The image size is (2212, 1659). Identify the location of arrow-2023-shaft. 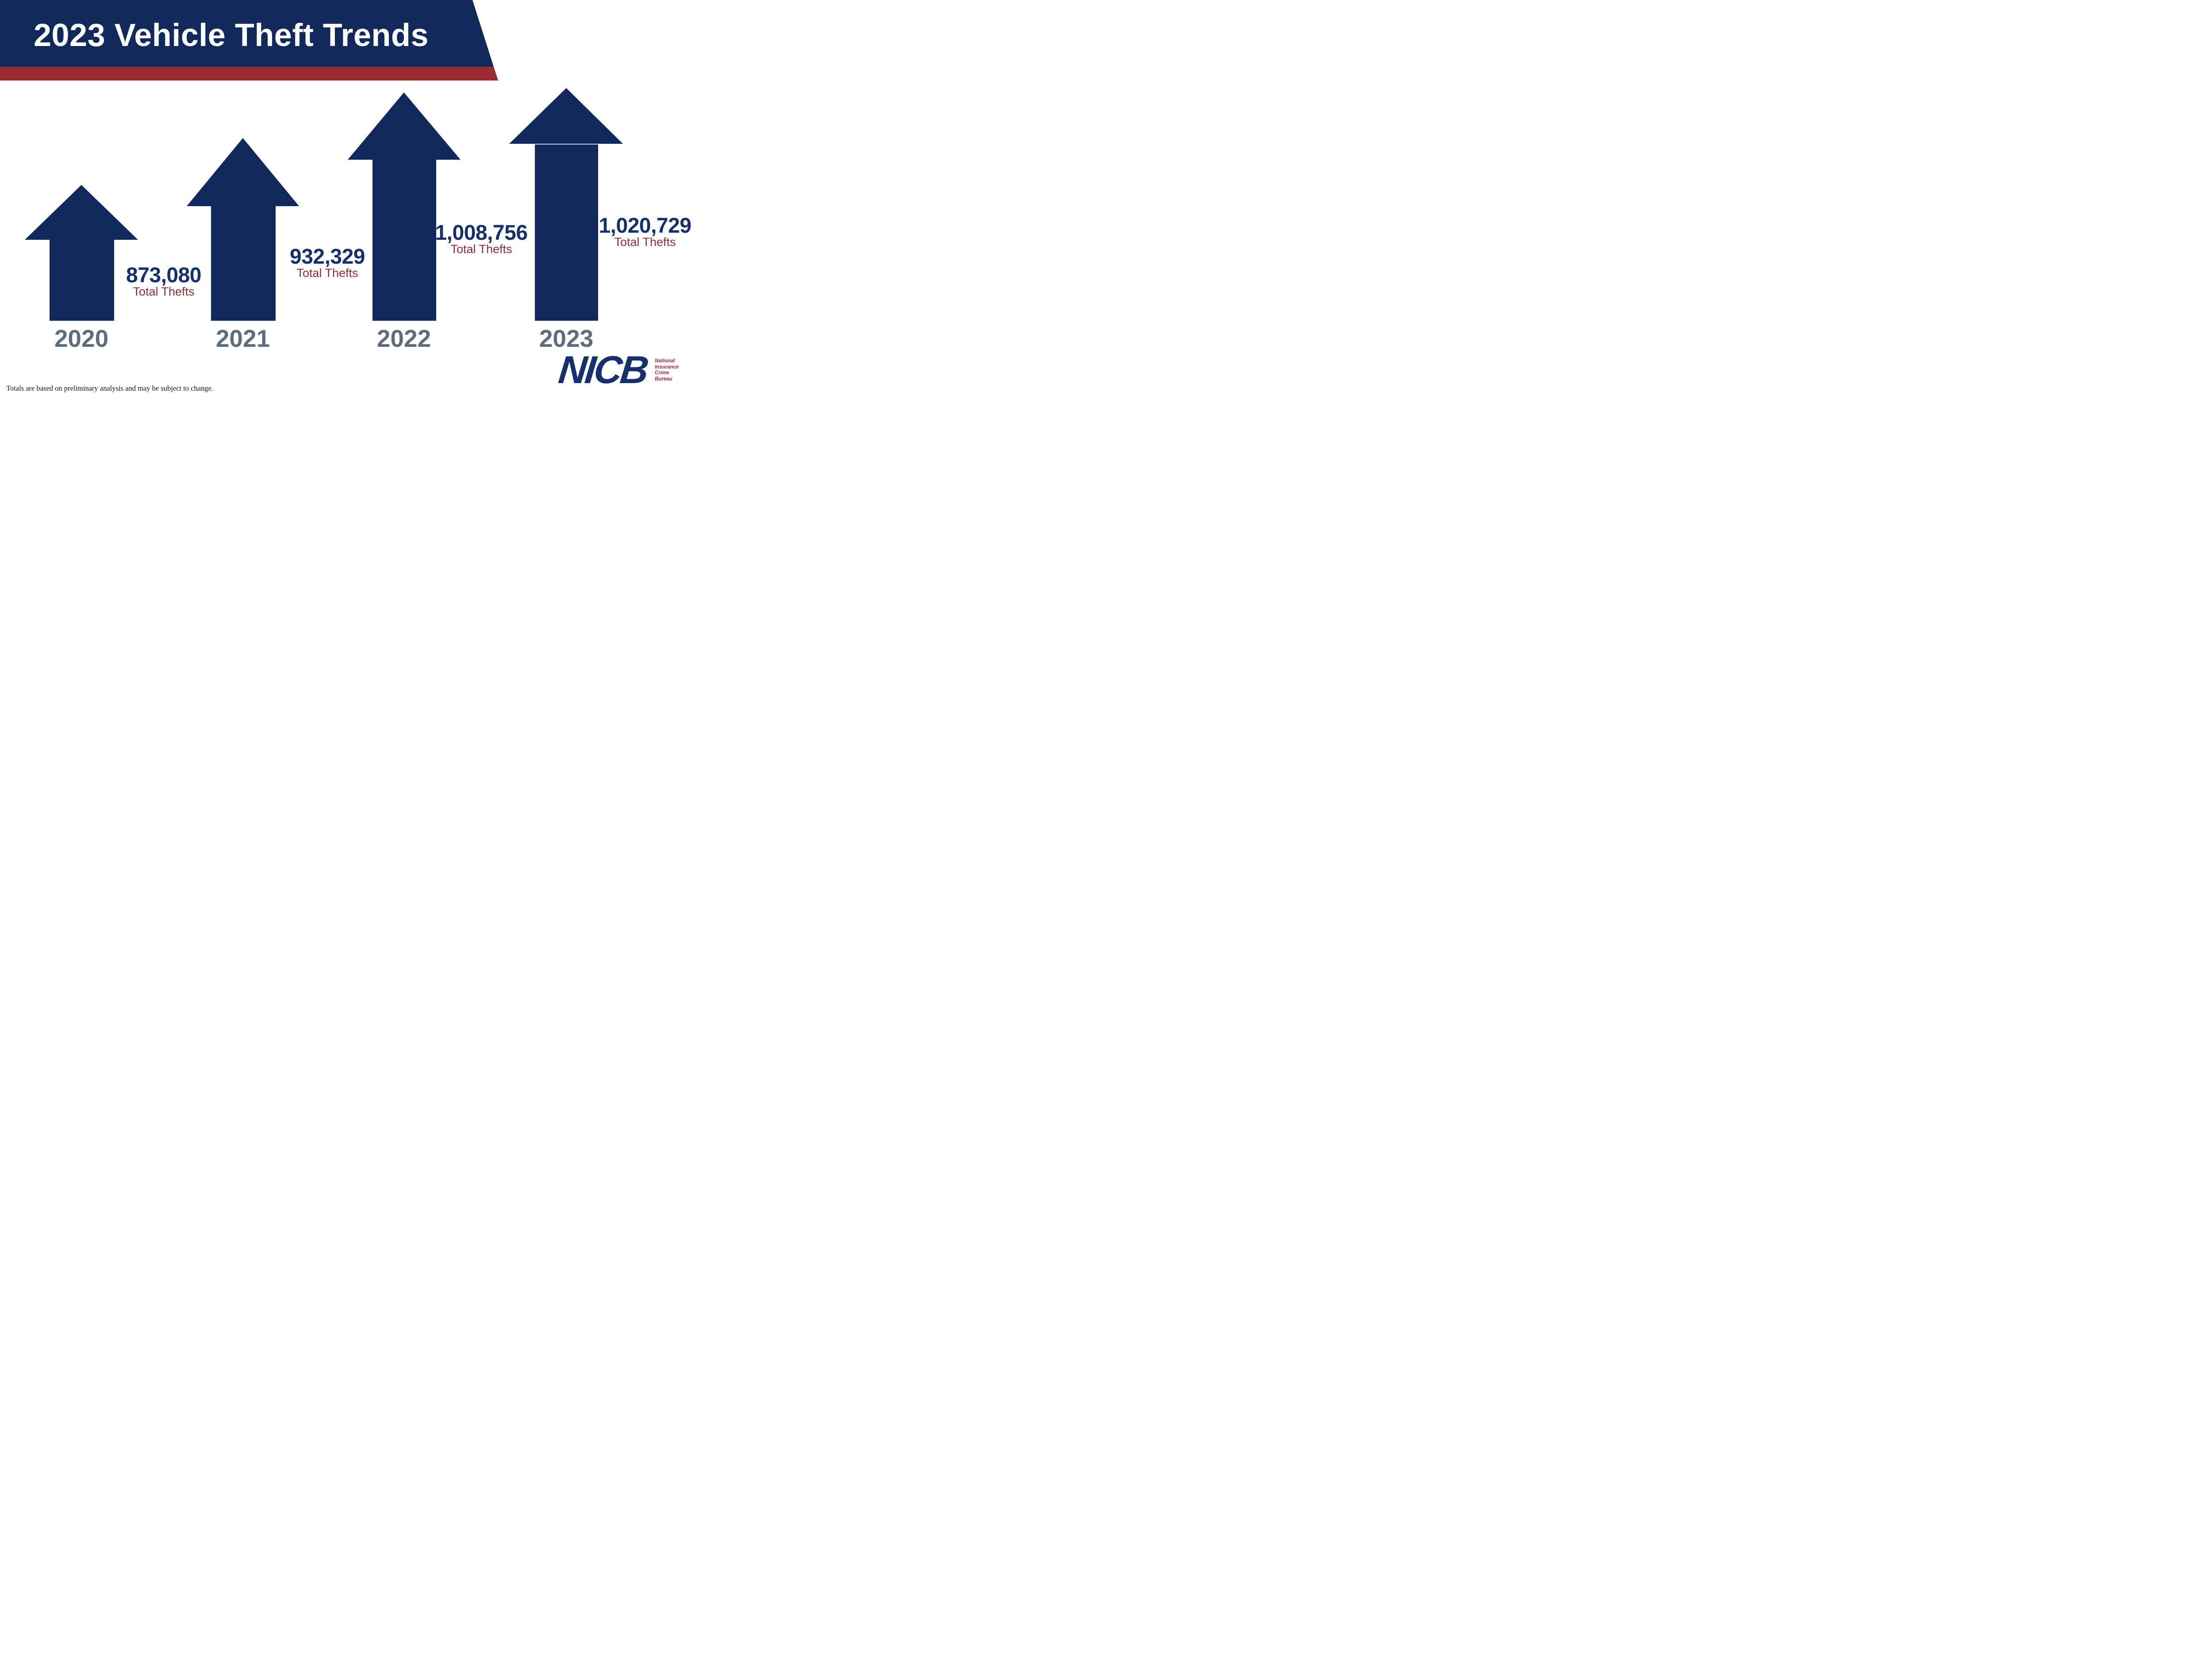
(567, 233).